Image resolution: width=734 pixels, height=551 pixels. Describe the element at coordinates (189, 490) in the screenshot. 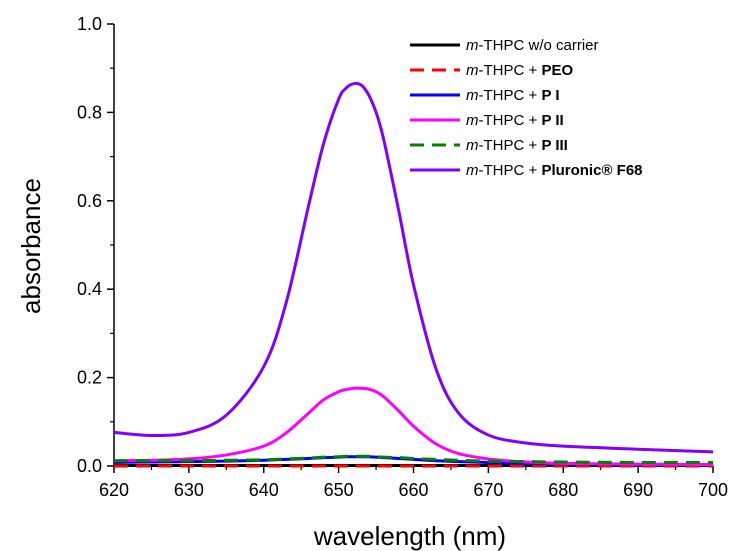

I see `x-tick-label: 630` at that location.